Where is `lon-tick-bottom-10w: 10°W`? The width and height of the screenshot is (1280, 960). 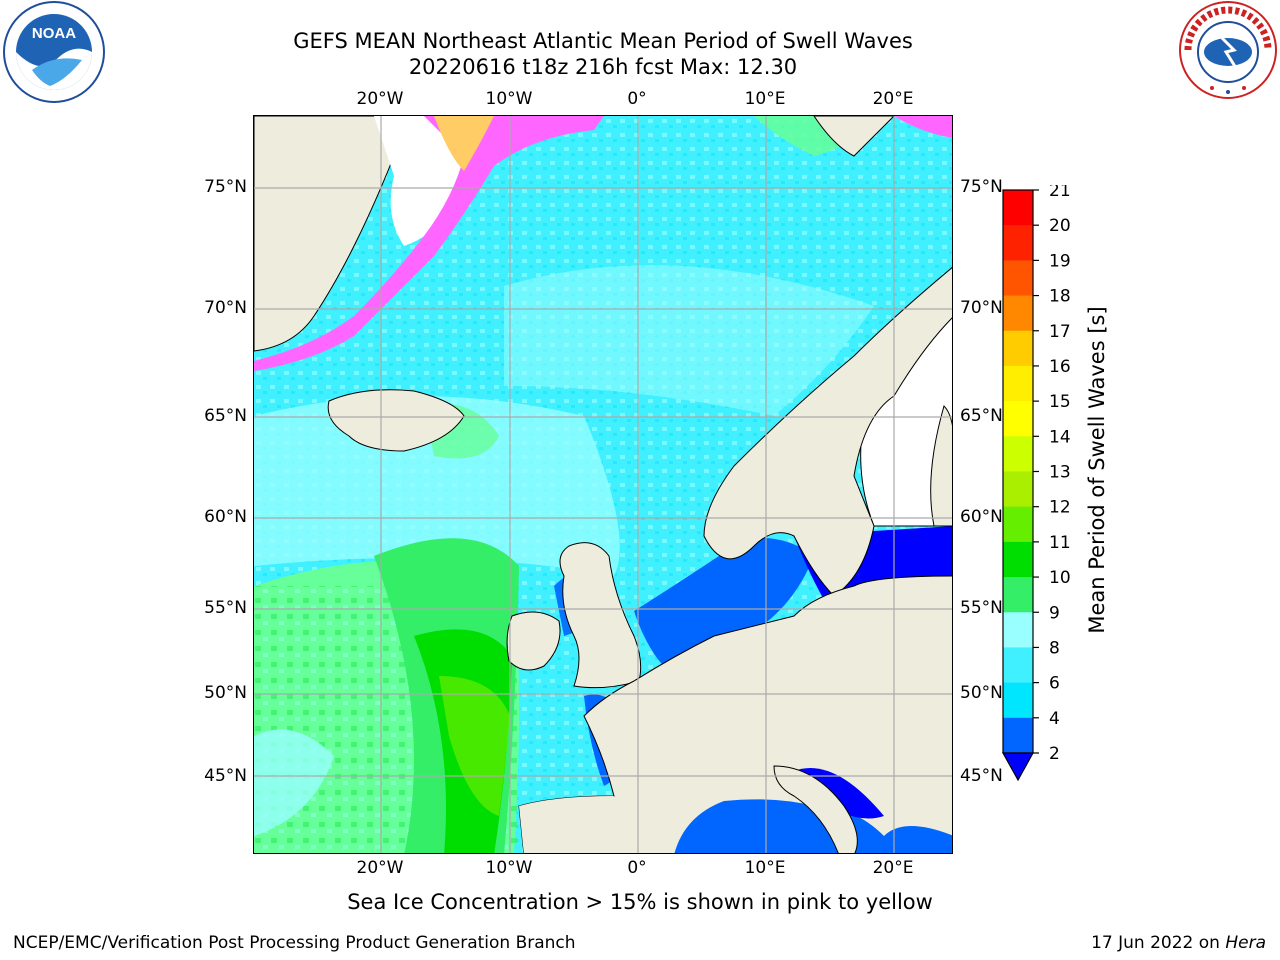 lon-tick-bottom-10w: 10°W is located at coordinates (509, 868).